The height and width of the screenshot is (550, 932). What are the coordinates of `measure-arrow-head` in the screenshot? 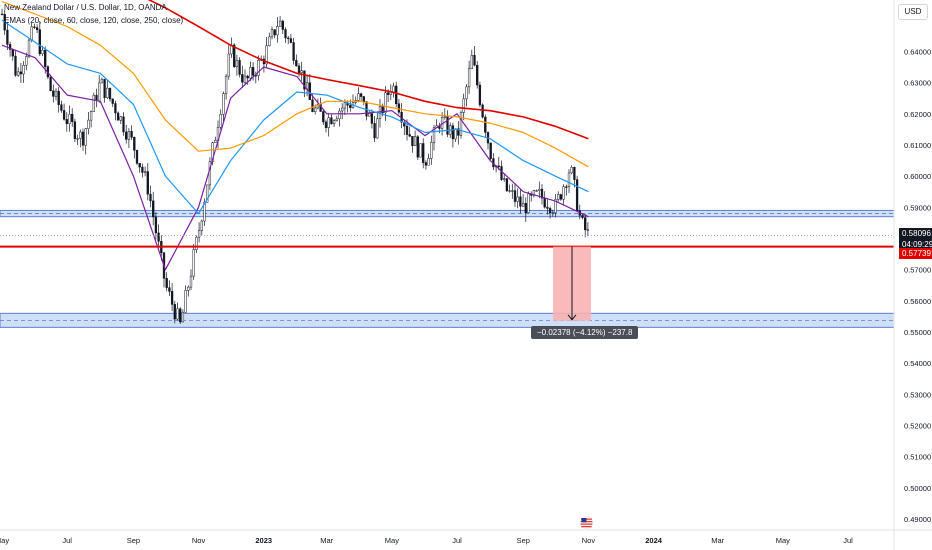 It's located at (572, 317).